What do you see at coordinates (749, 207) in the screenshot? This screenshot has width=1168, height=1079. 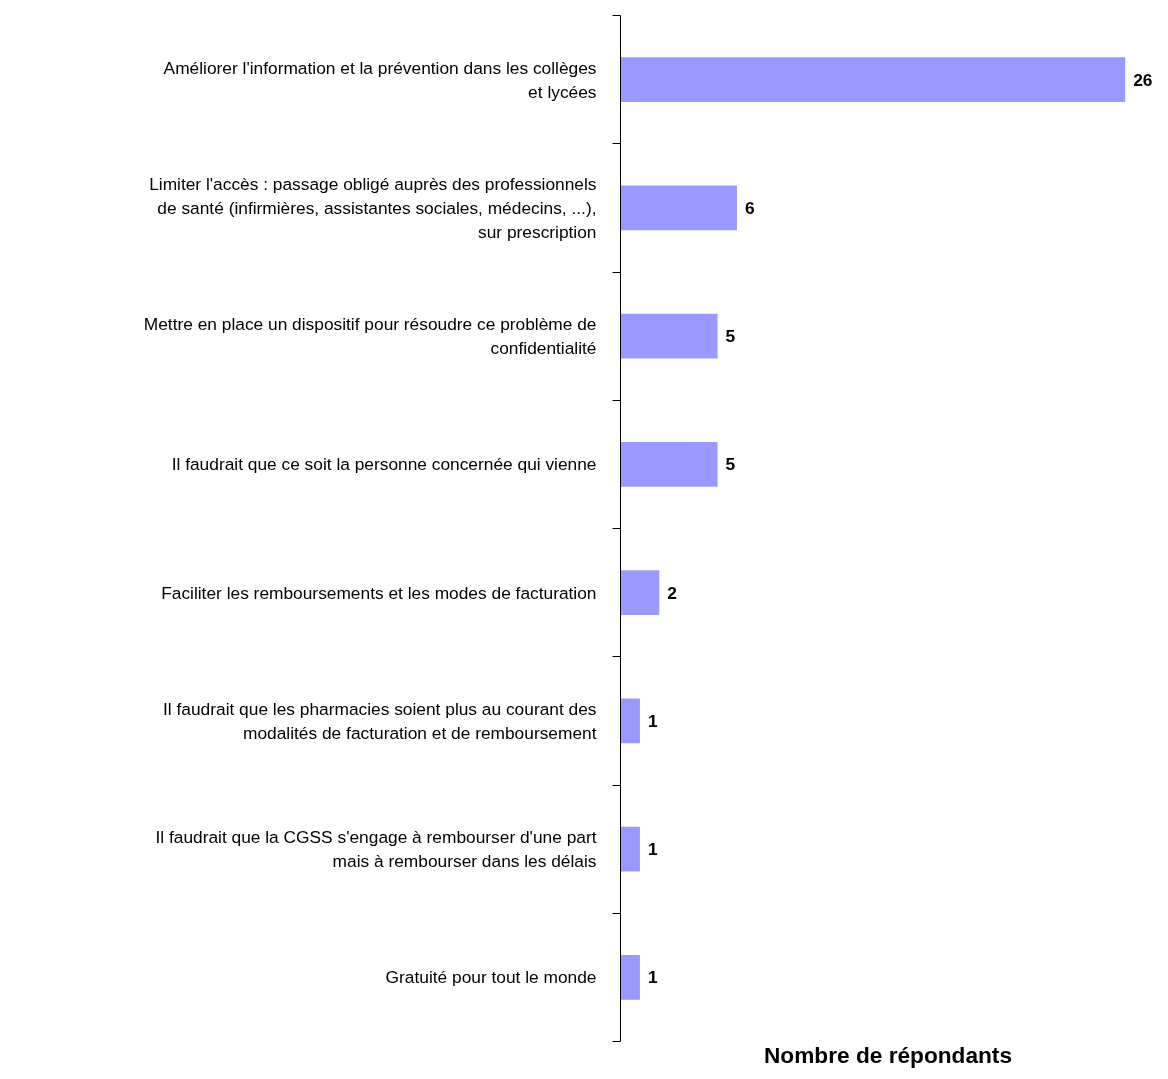 I see `data-label: 6` at bounding box center [749, 207].